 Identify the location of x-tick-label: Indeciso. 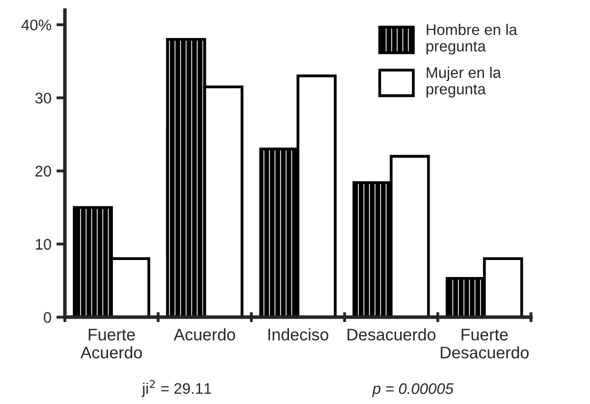
(298, 334).